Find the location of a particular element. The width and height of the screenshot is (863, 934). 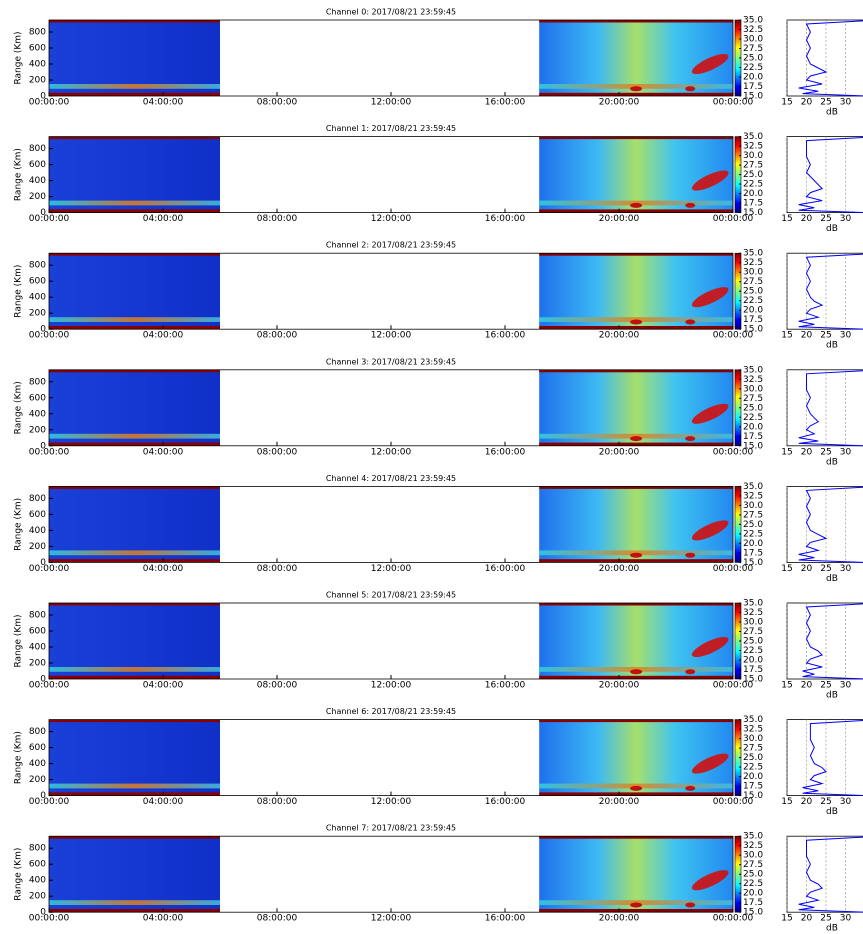

panel-title: Channel 5: 2017/08/21 23:59:45 is located at coordinates (391, 595).